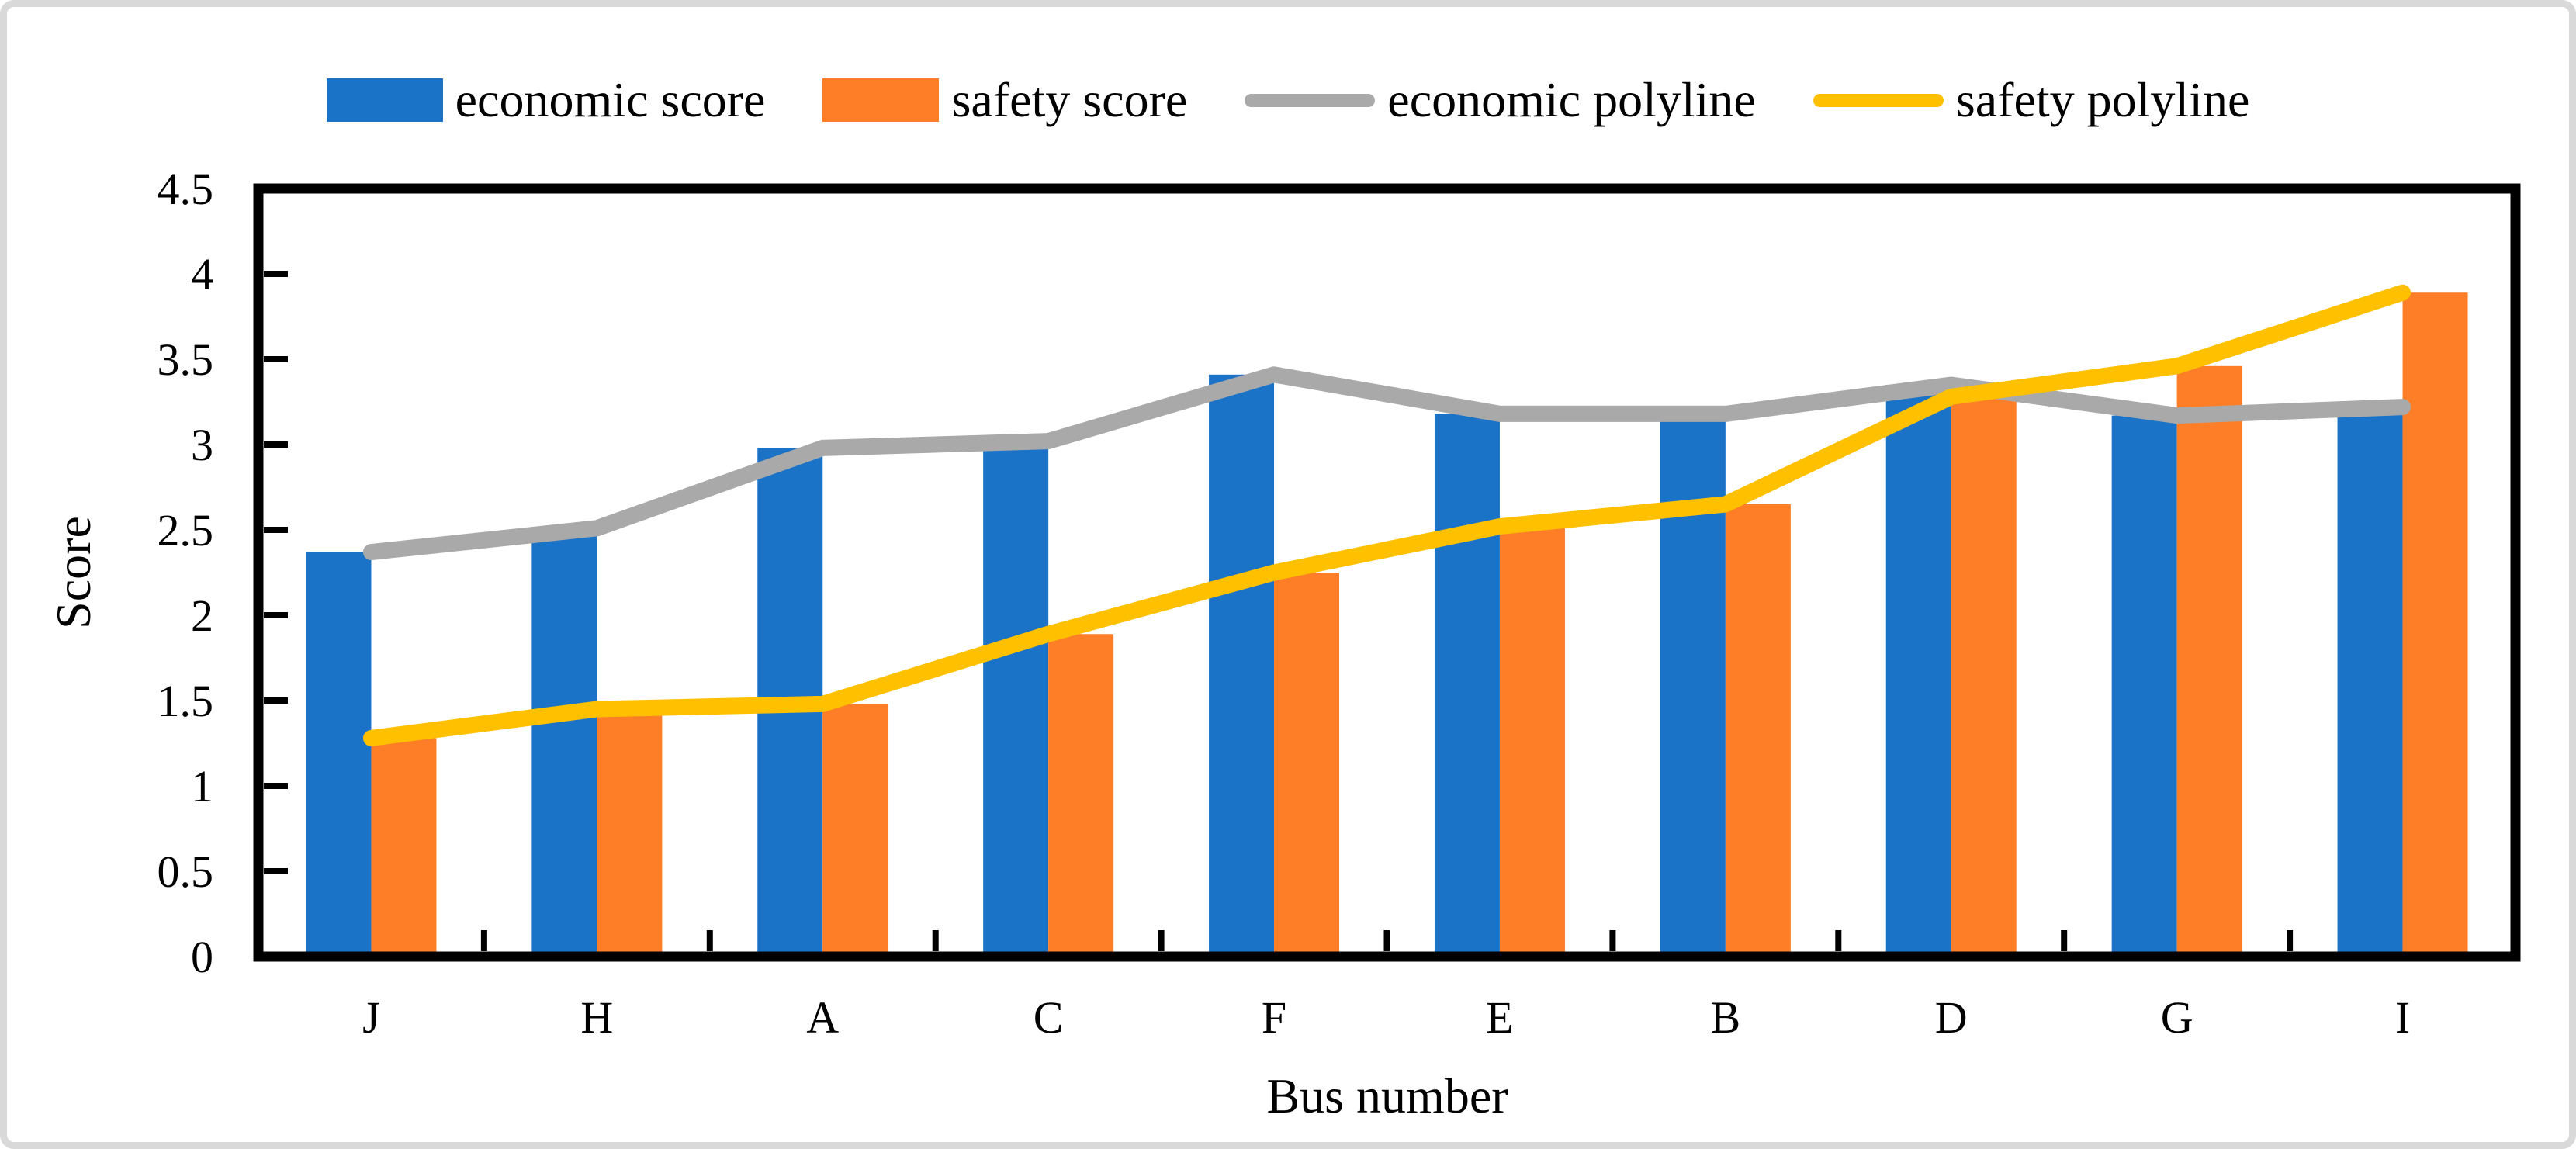 The image size is (2576, 1149). What do you see at coordinates (1951, 1018) in the screenshot?
I see `x-category-label-D: D` at bounding box center [1951, 1018].